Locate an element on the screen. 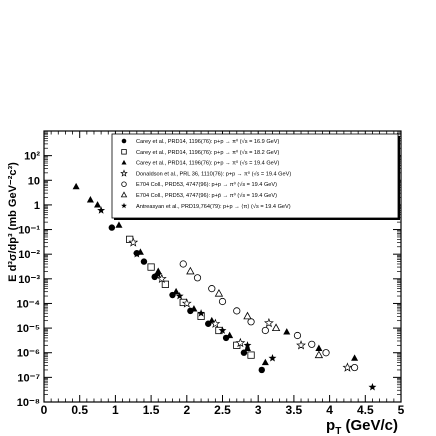 The image size is (436, 436). y-tick-label: 10⁻⁸ is located at coordinates (28, 403).